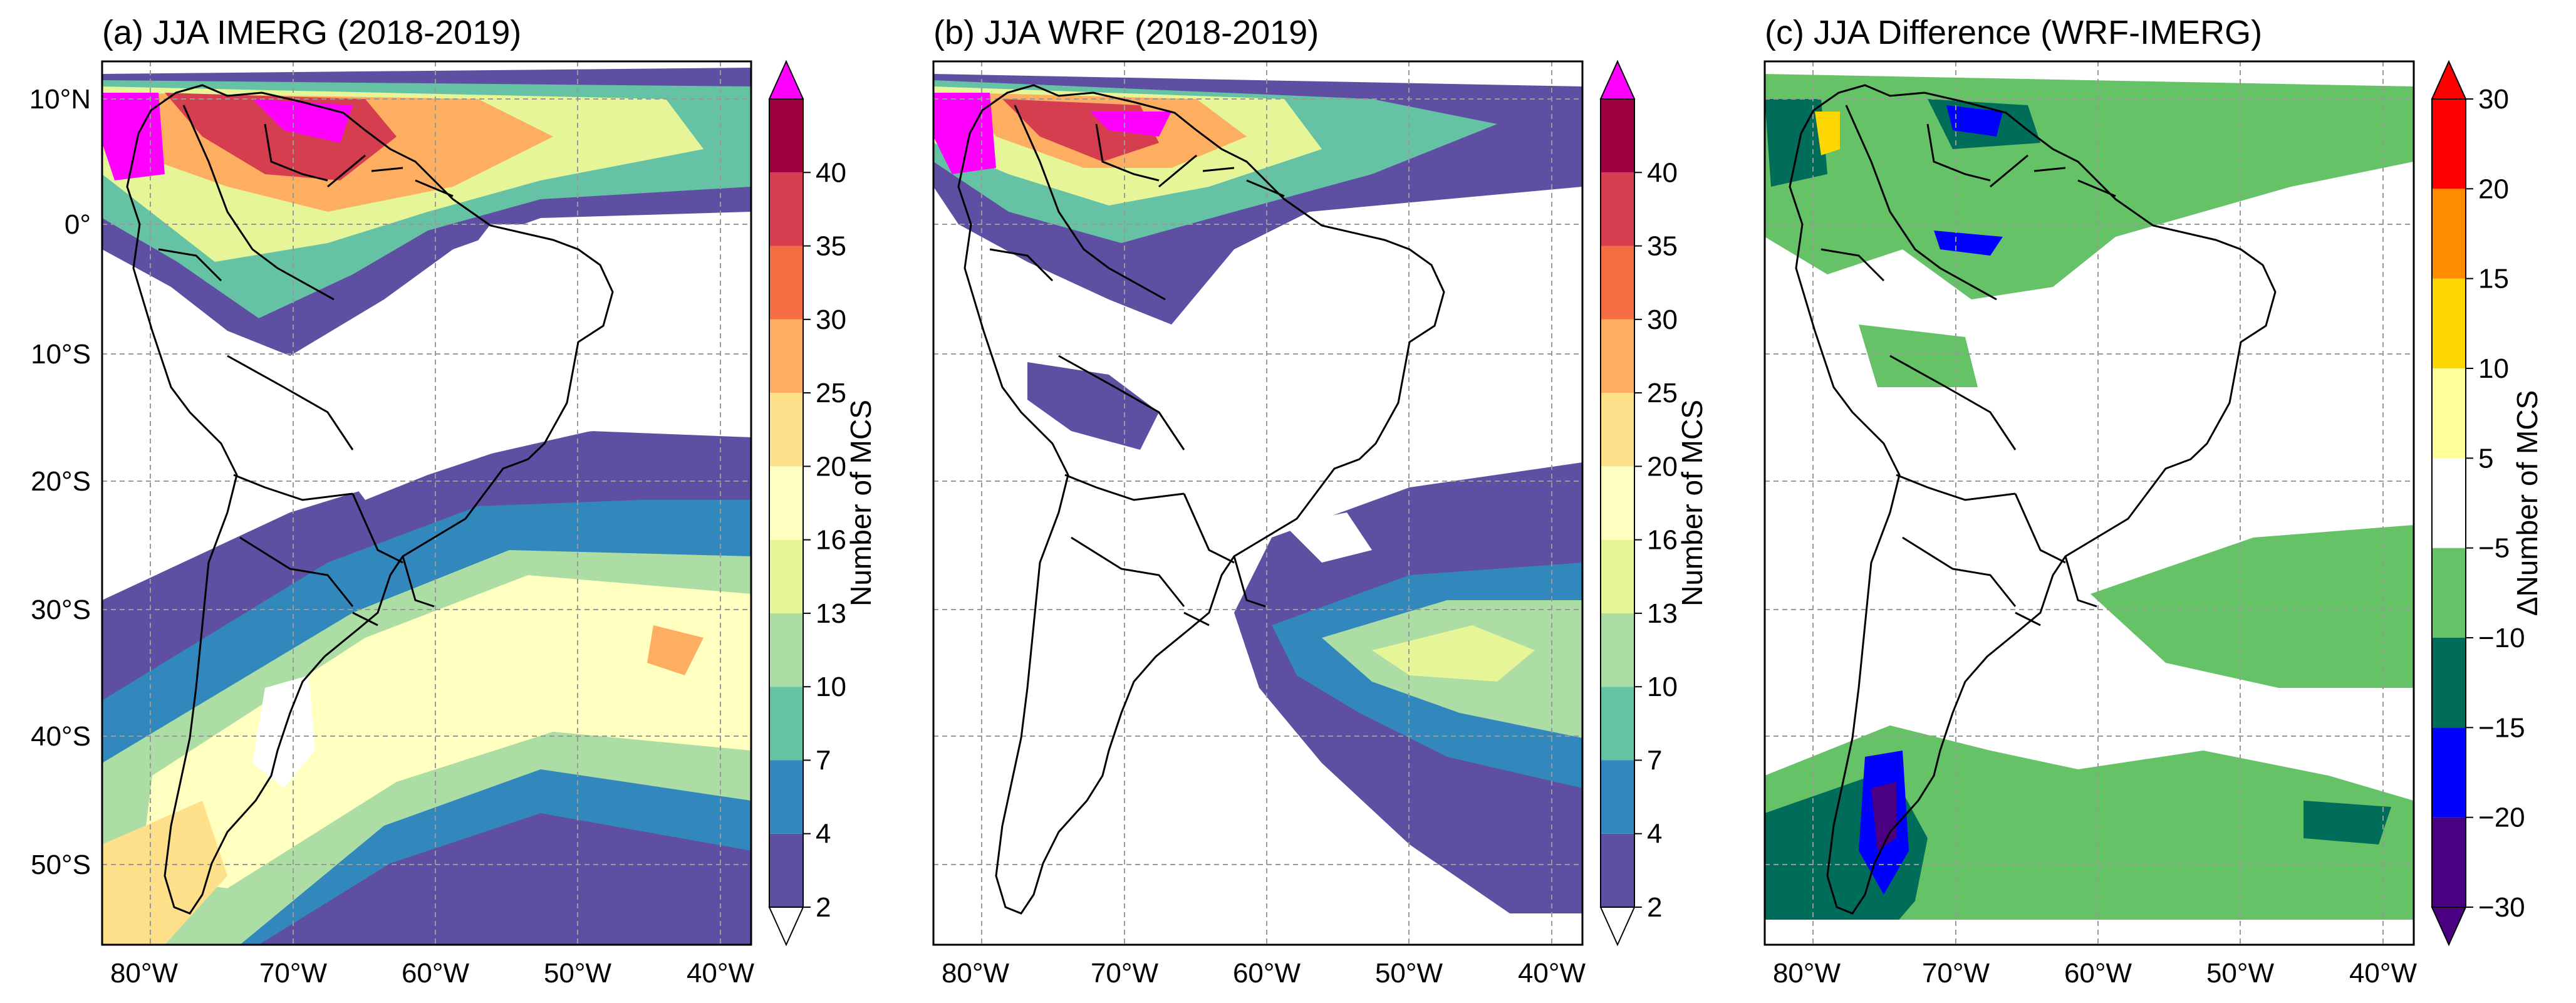  Describe the element at coordinates (2013, 32) in the screenshot. I see `panel-c-title: (c) JJA Difference (WRF-IMERG)` at that location.